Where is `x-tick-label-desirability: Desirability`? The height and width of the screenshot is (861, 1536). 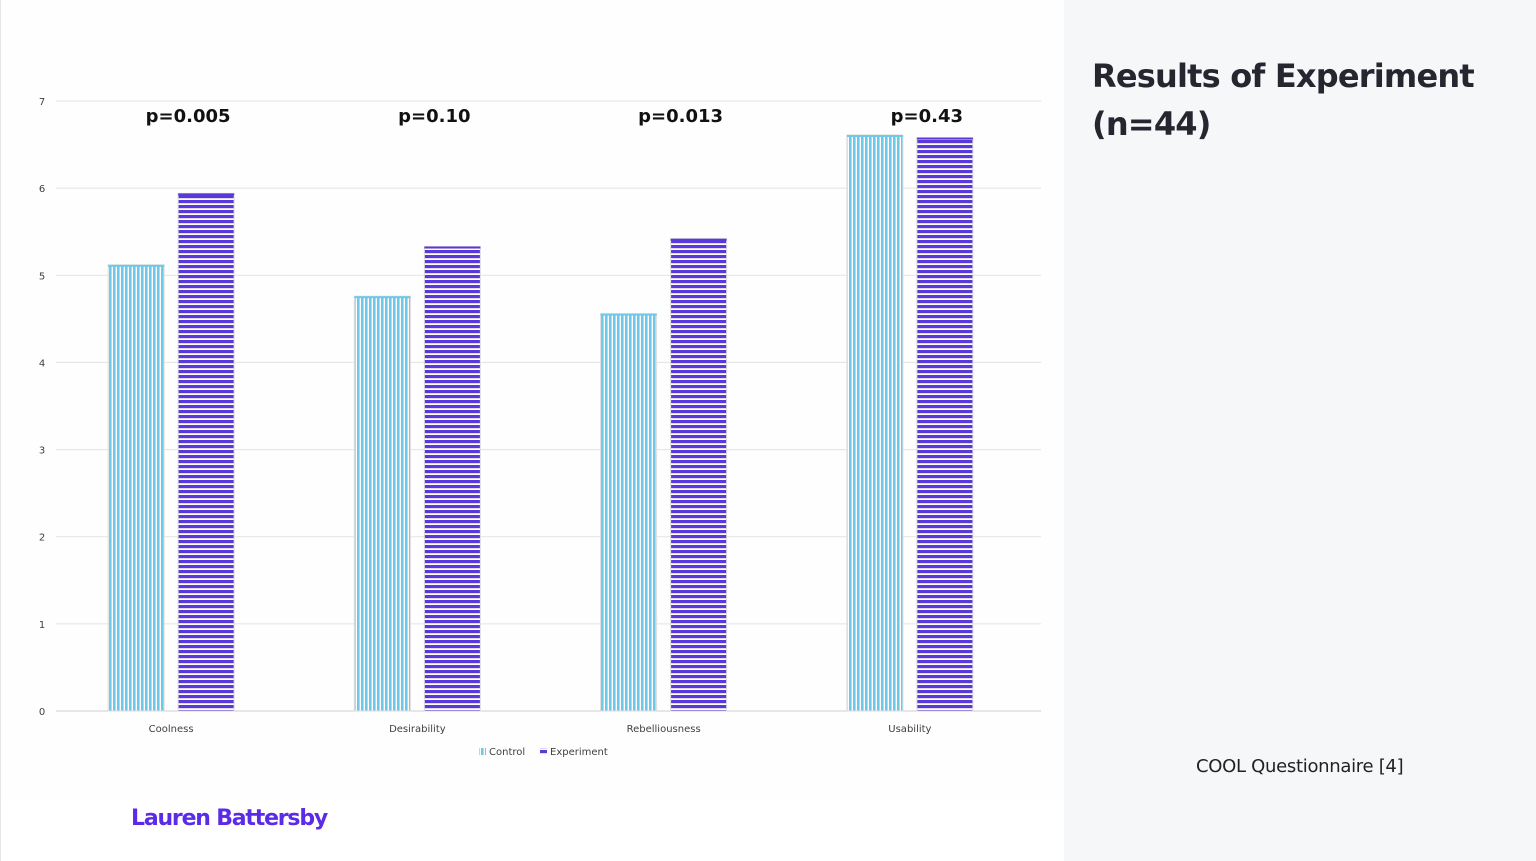 x-tick-label-desirability: Desirability is located at coordinates (417, 729).